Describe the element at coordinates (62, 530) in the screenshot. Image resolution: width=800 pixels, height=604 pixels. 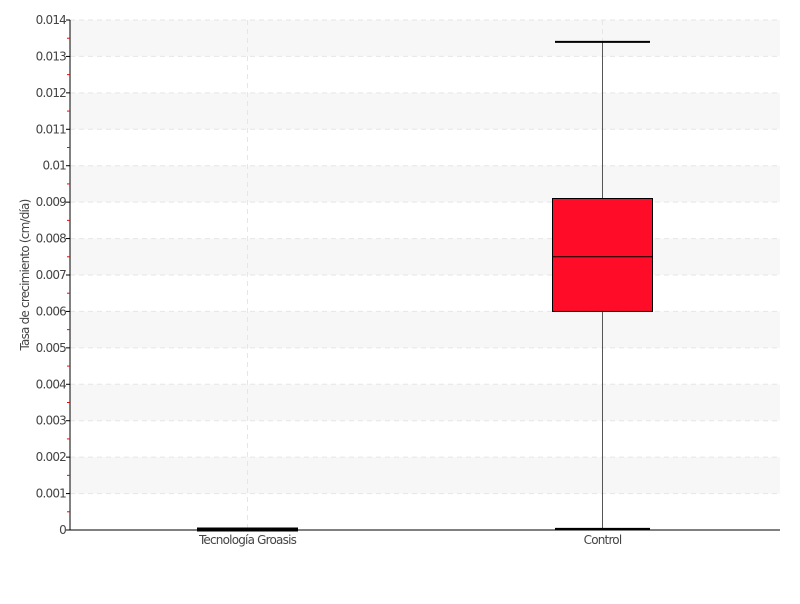
I see `y-tick-label: 0` at that location.